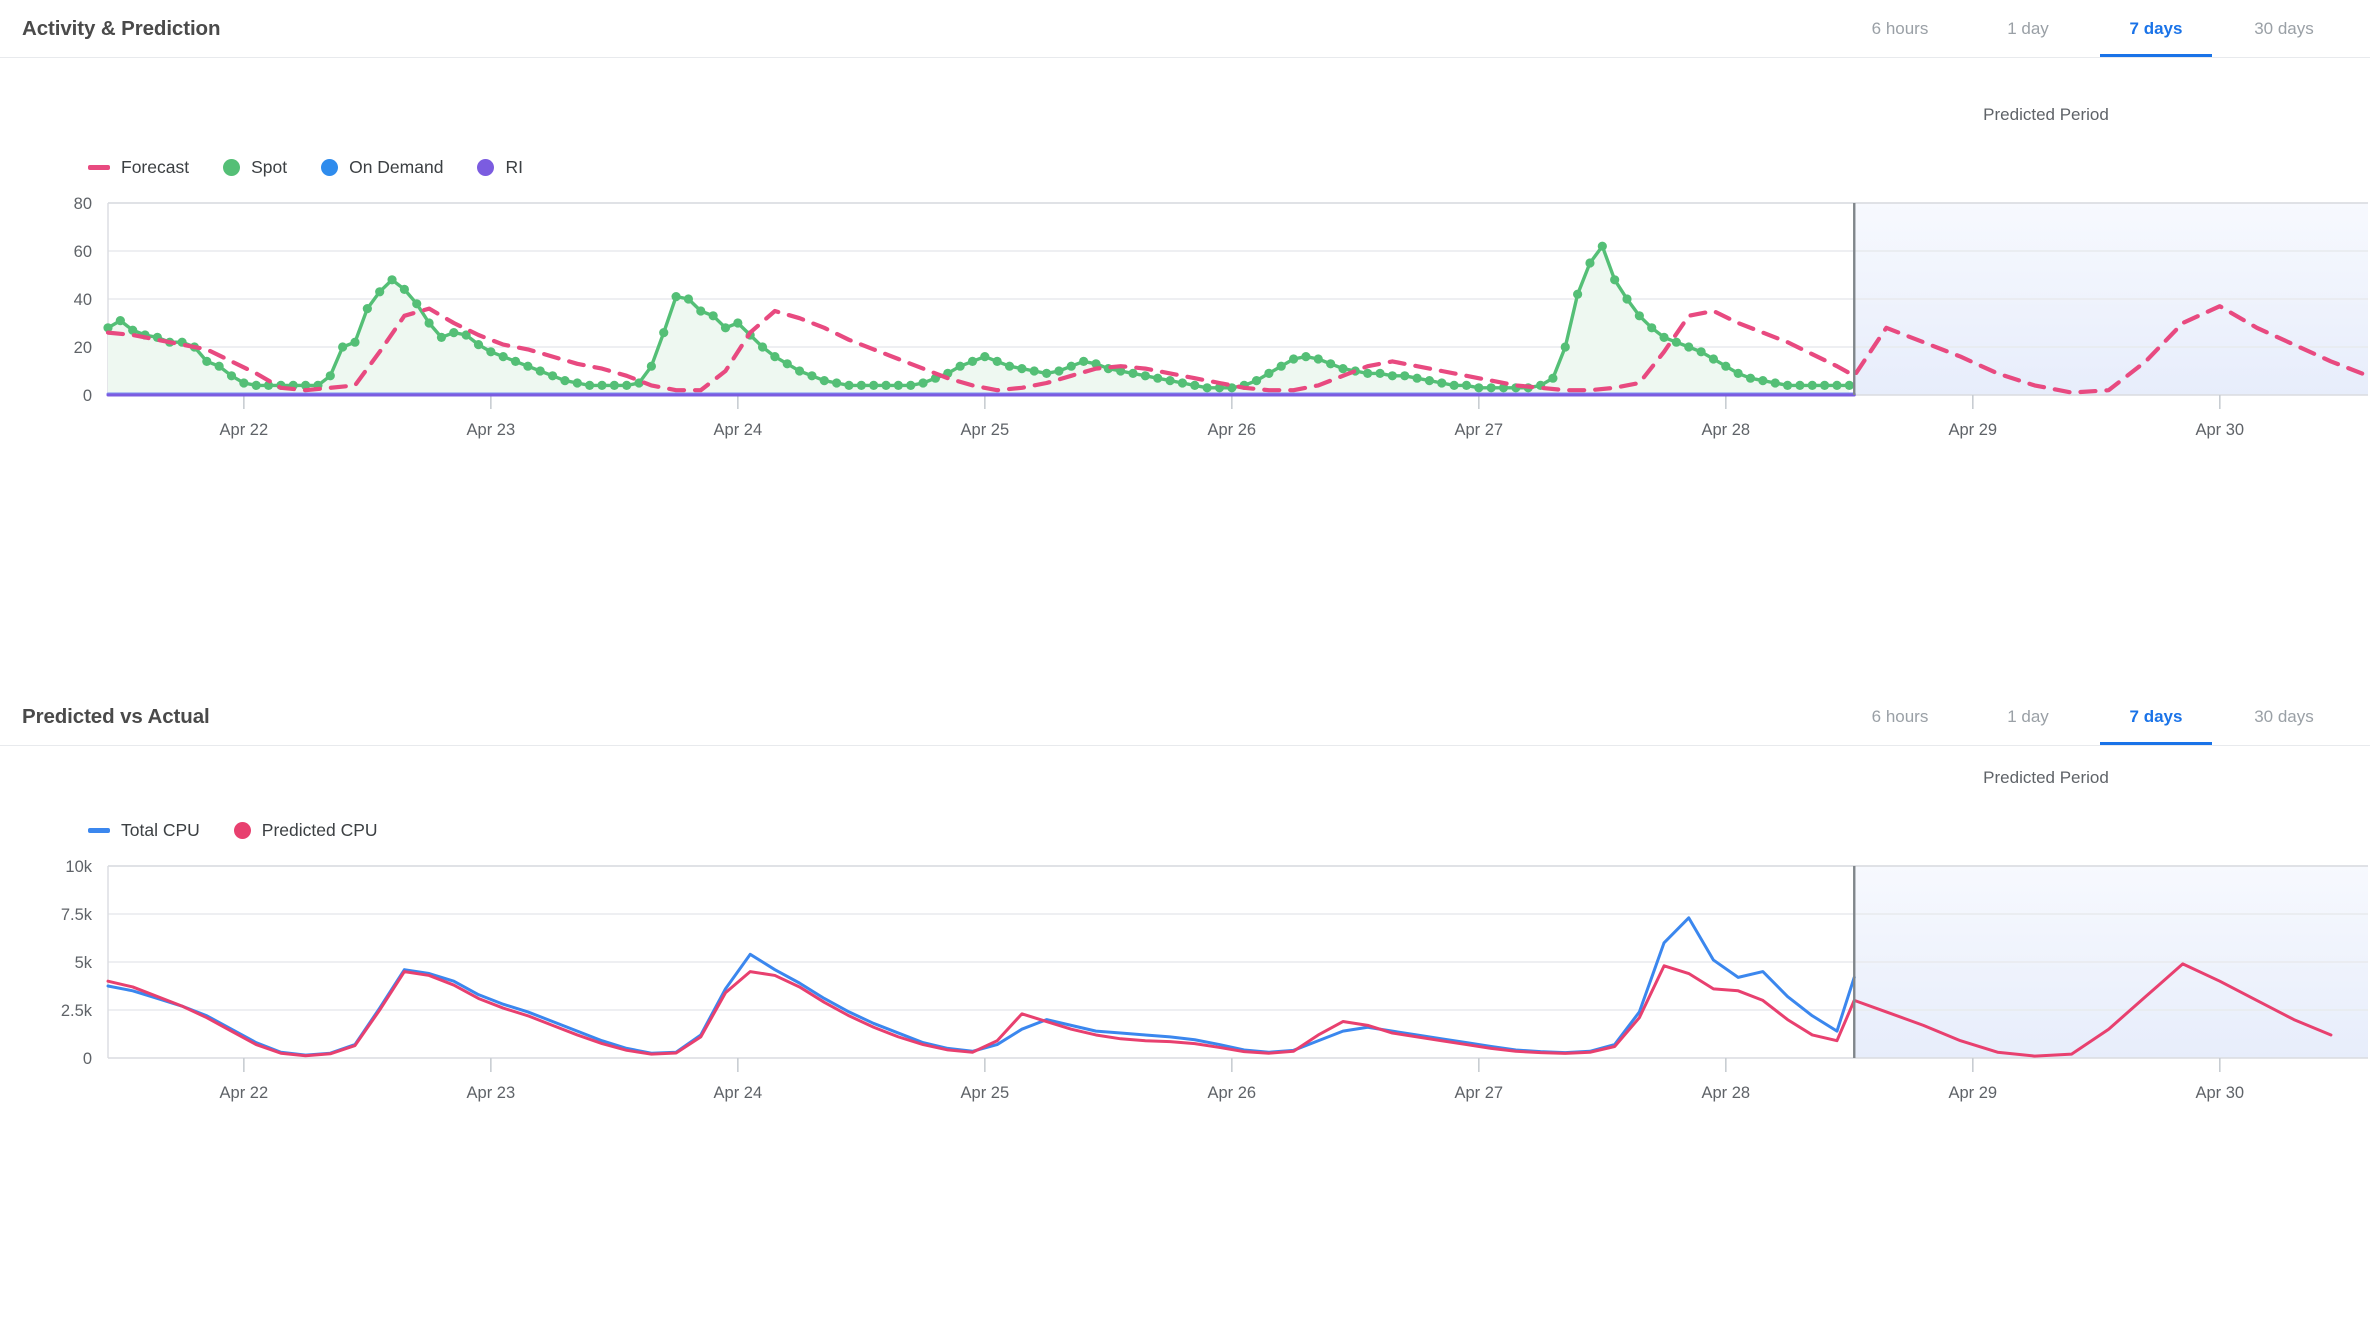  What do you see at coordinates (330, 167) in the screenshot?
I see `on-demand-dot-icon` at bounding box center [330, 167].